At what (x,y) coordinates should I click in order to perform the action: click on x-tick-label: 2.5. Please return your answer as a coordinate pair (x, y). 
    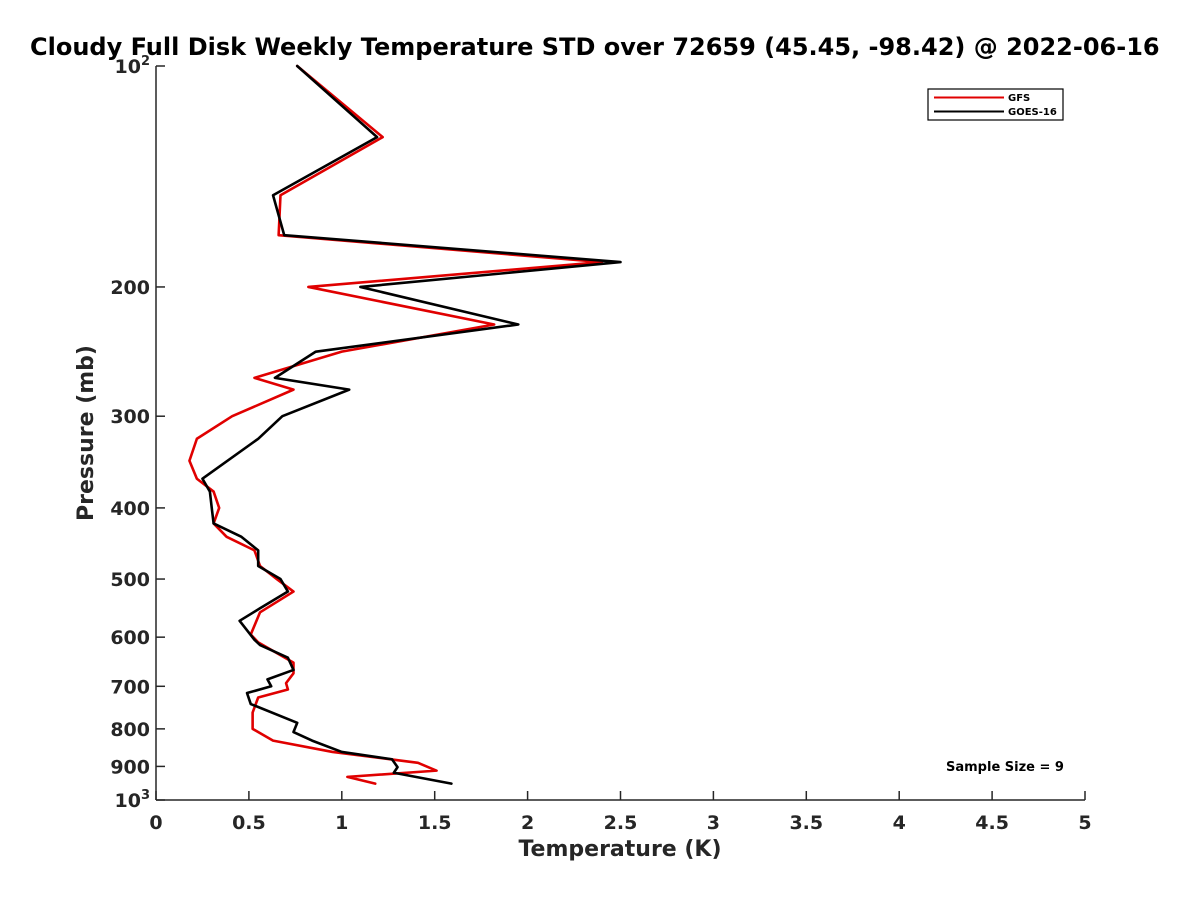
    Looking at the image, I should click on (621, 823).